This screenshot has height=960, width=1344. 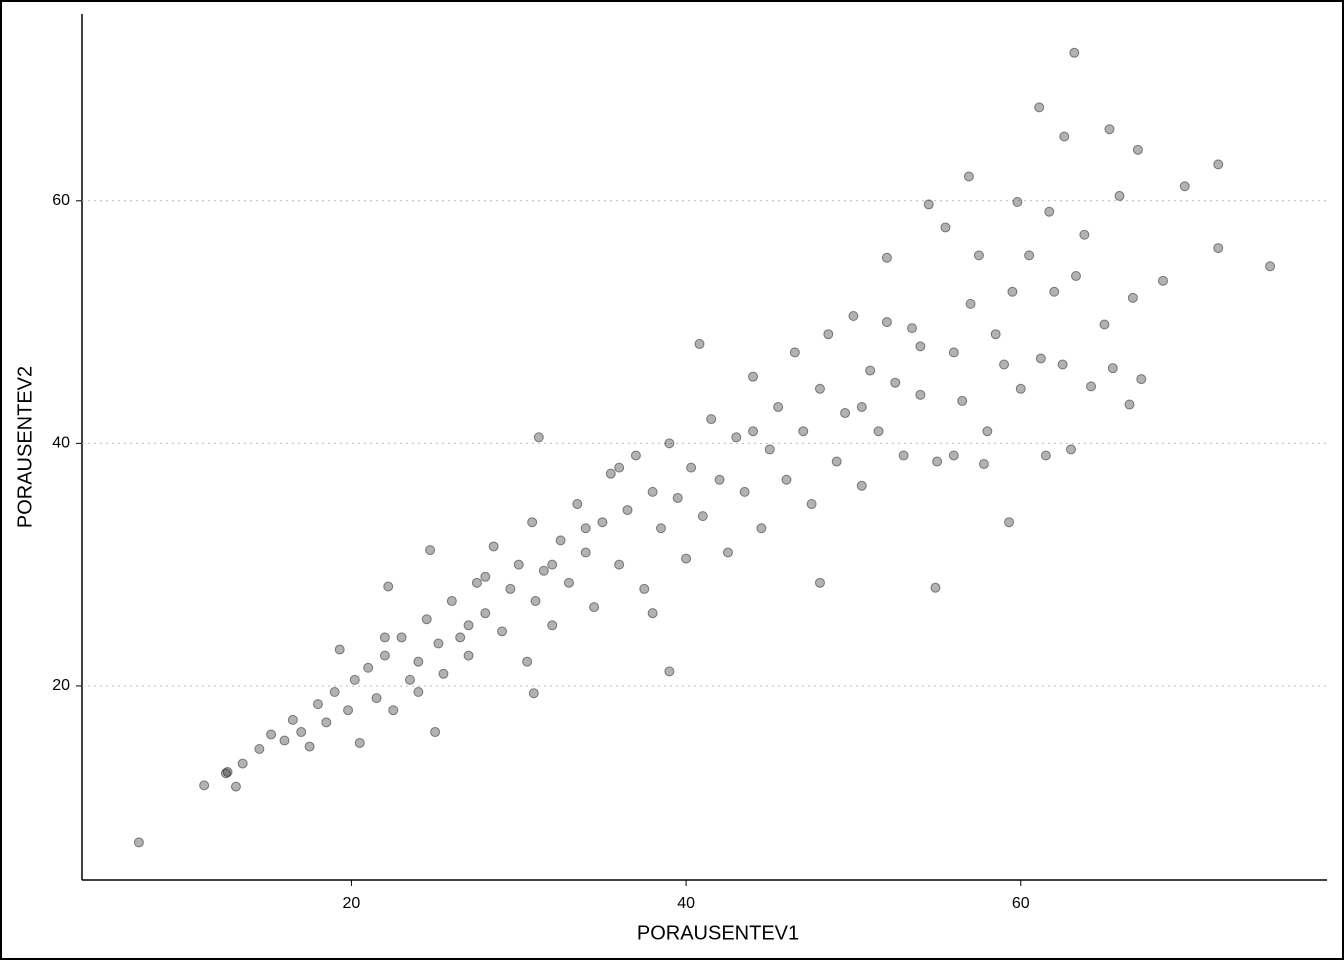 I want to click on y-tick-label: 20, so click(x=61, y=685).